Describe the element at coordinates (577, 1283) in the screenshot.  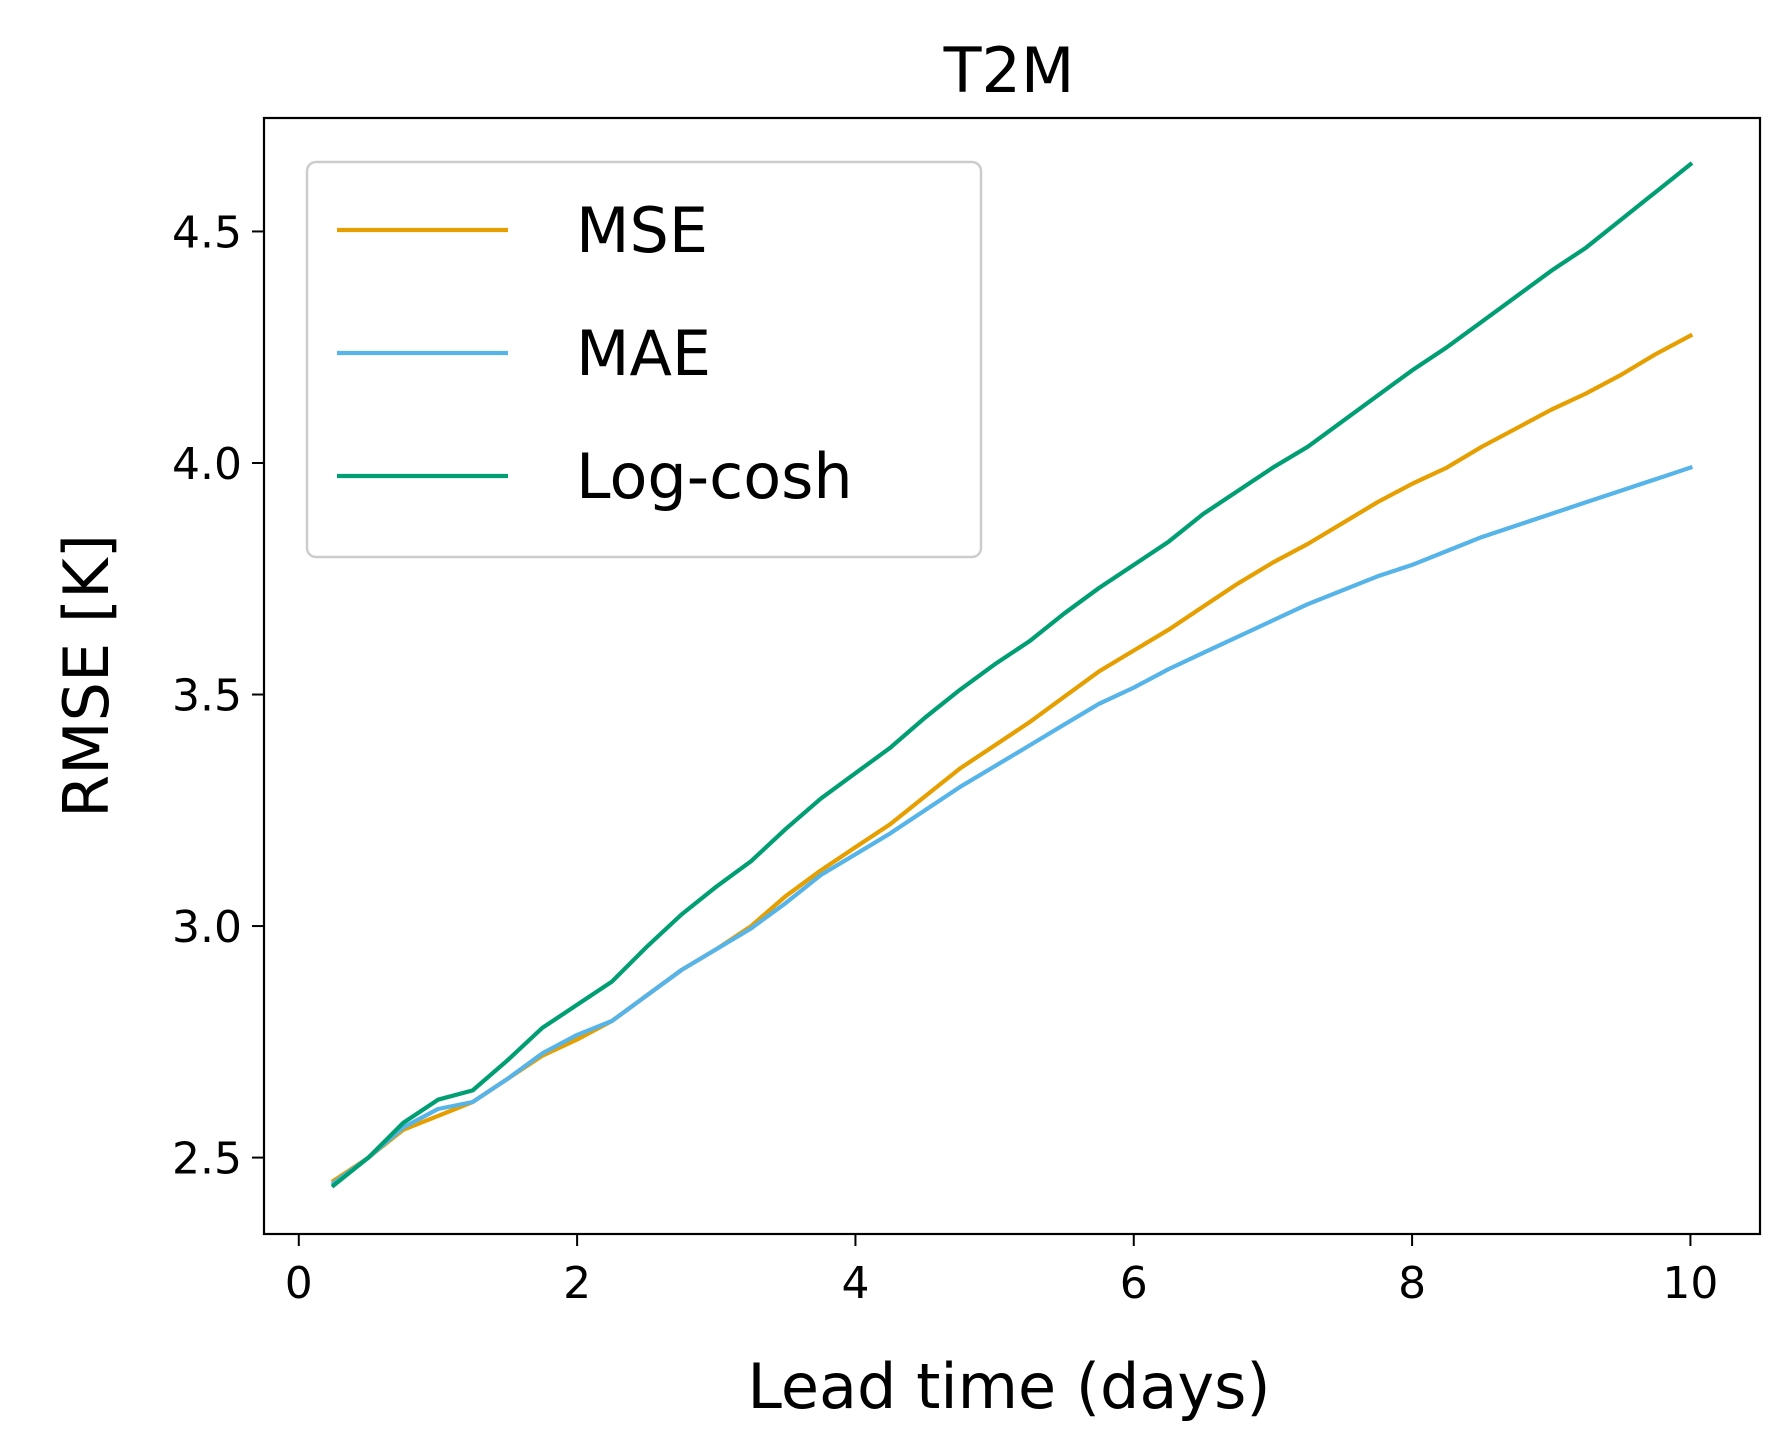
I see `x-tick-label: 2` at that location.